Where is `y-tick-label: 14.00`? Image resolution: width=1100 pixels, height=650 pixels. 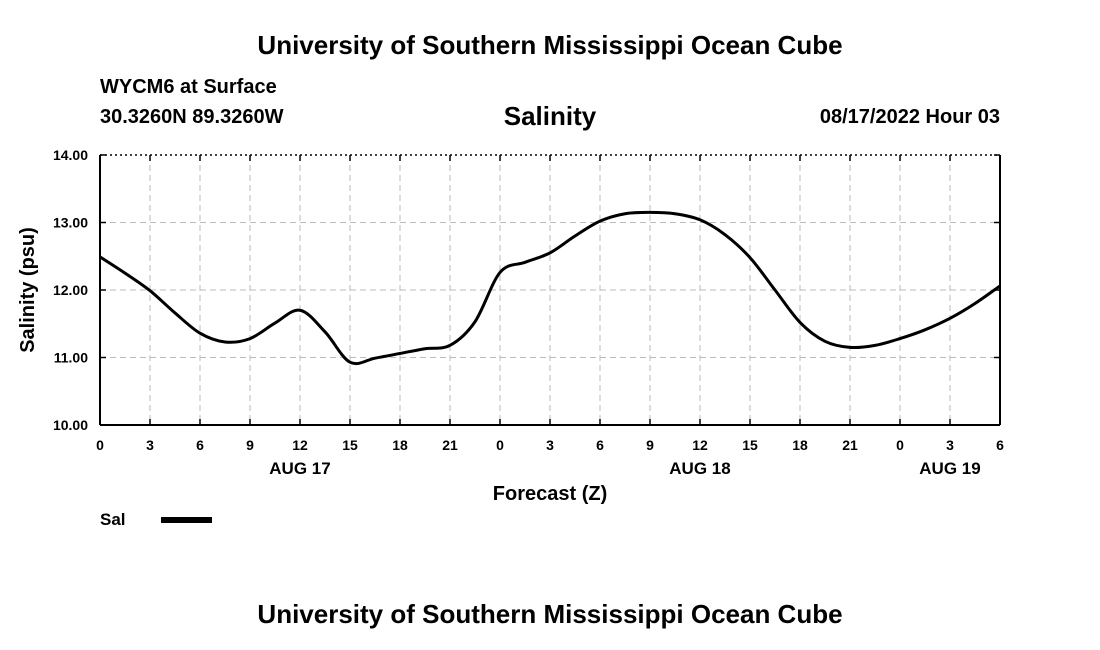
y-tick-label: 14.00 is located at coordinates (70, 155).